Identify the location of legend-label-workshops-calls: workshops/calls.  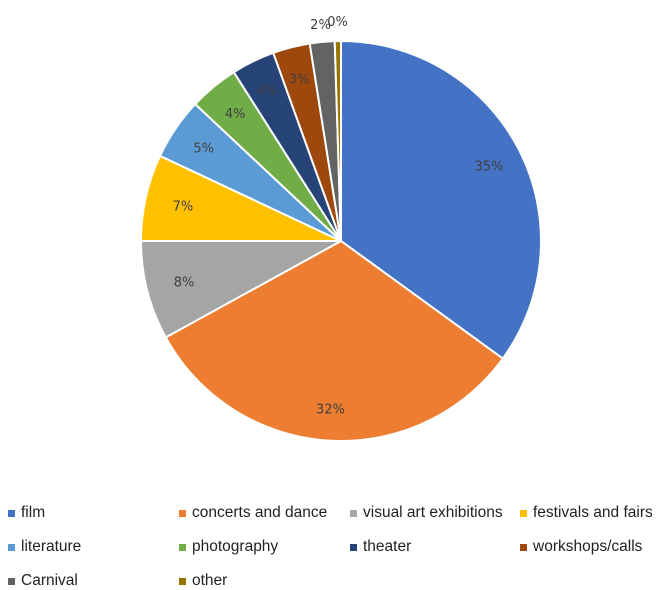
(588, 546).